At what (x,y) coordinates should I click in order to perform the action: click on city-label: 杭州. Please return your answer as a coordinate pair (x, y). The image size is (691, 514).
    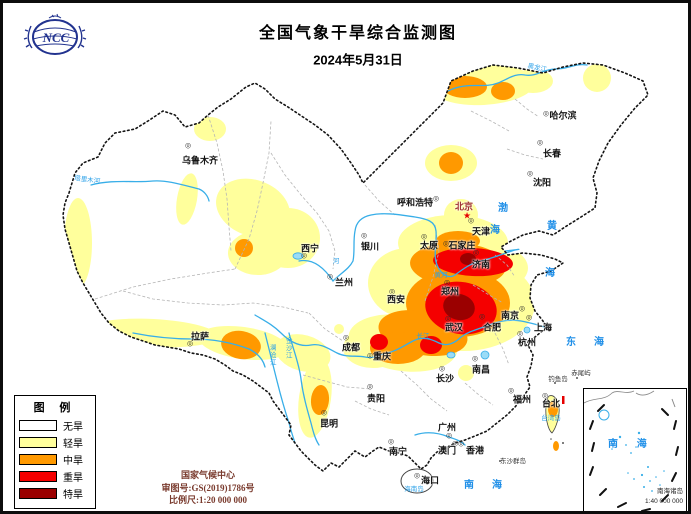
    Looking at the image, I should click on (527, 342).